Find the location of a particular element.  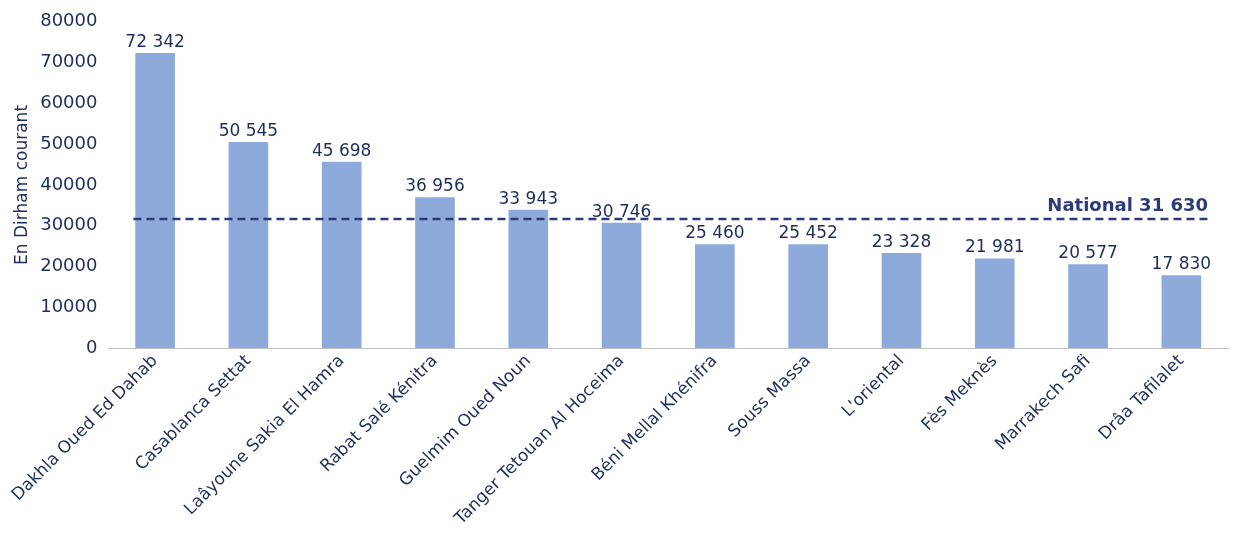

y-tick-label: 0 is located at coordinates (91, 346).